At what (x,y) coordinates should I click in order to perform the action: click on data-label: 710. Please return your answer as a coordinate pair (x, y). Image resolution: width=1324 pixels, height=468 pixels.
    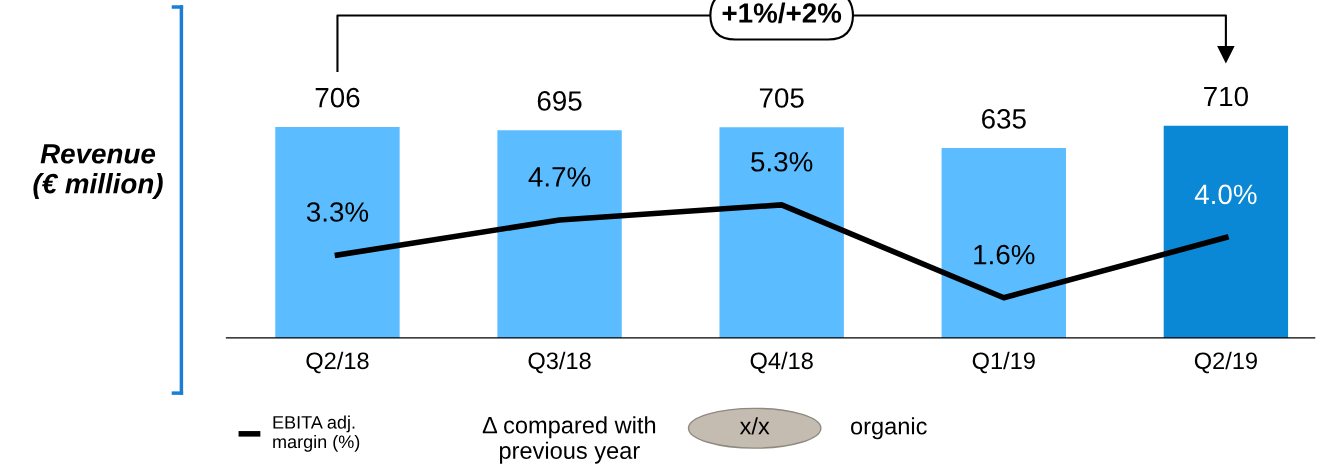
    Looking at the image, I should click on (1226, 96).